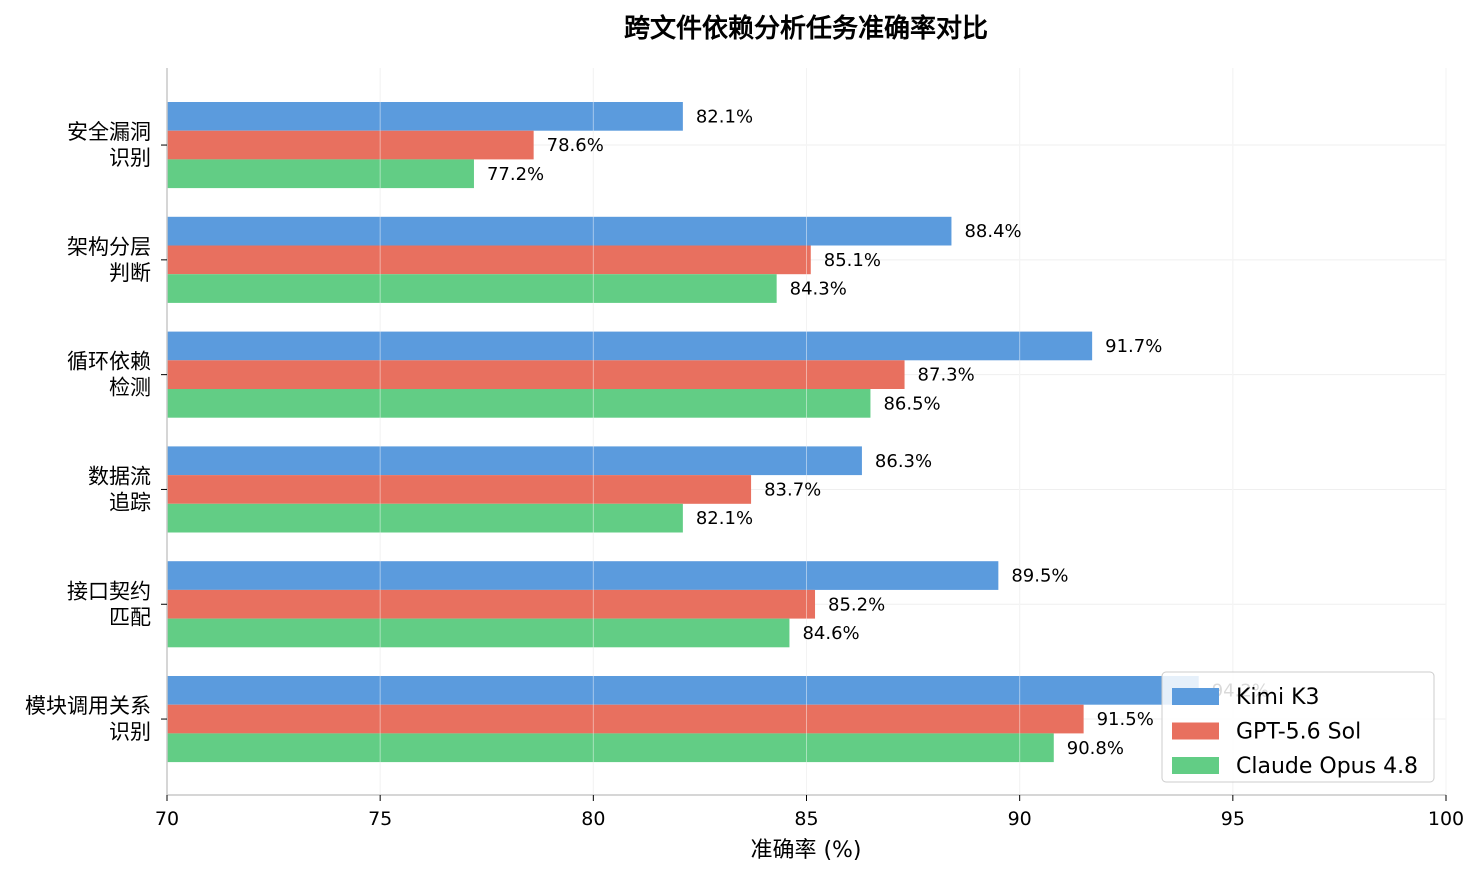 This screenshot has width=1480, height=877. What do you see at coordinates (830, 633) in the screenshot?
I see `bar-value-label: 84.6%` at bounding box center [830, 633].